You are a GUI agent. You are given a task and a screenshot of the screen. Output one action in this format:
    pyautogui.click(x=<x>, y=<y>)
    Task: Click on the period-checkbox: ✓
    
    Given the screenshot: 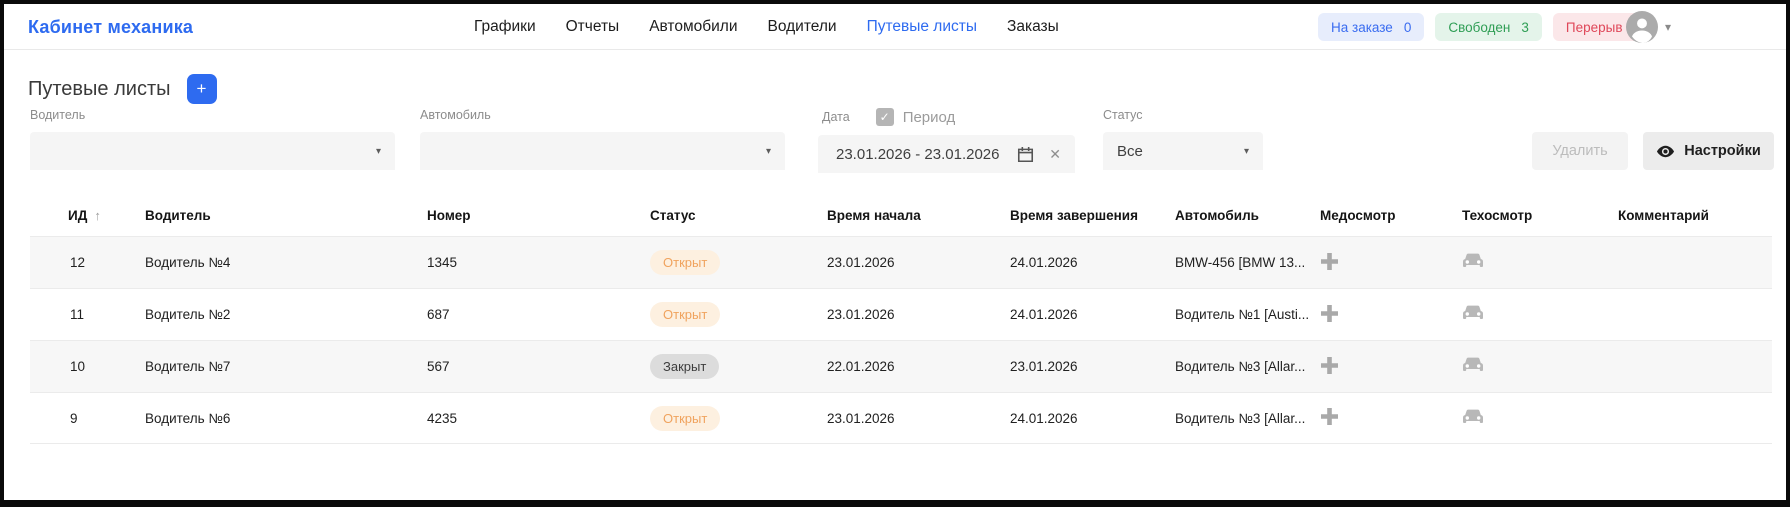 What is the action you would take?
    pyautogui.click(x=884, y=117)
    